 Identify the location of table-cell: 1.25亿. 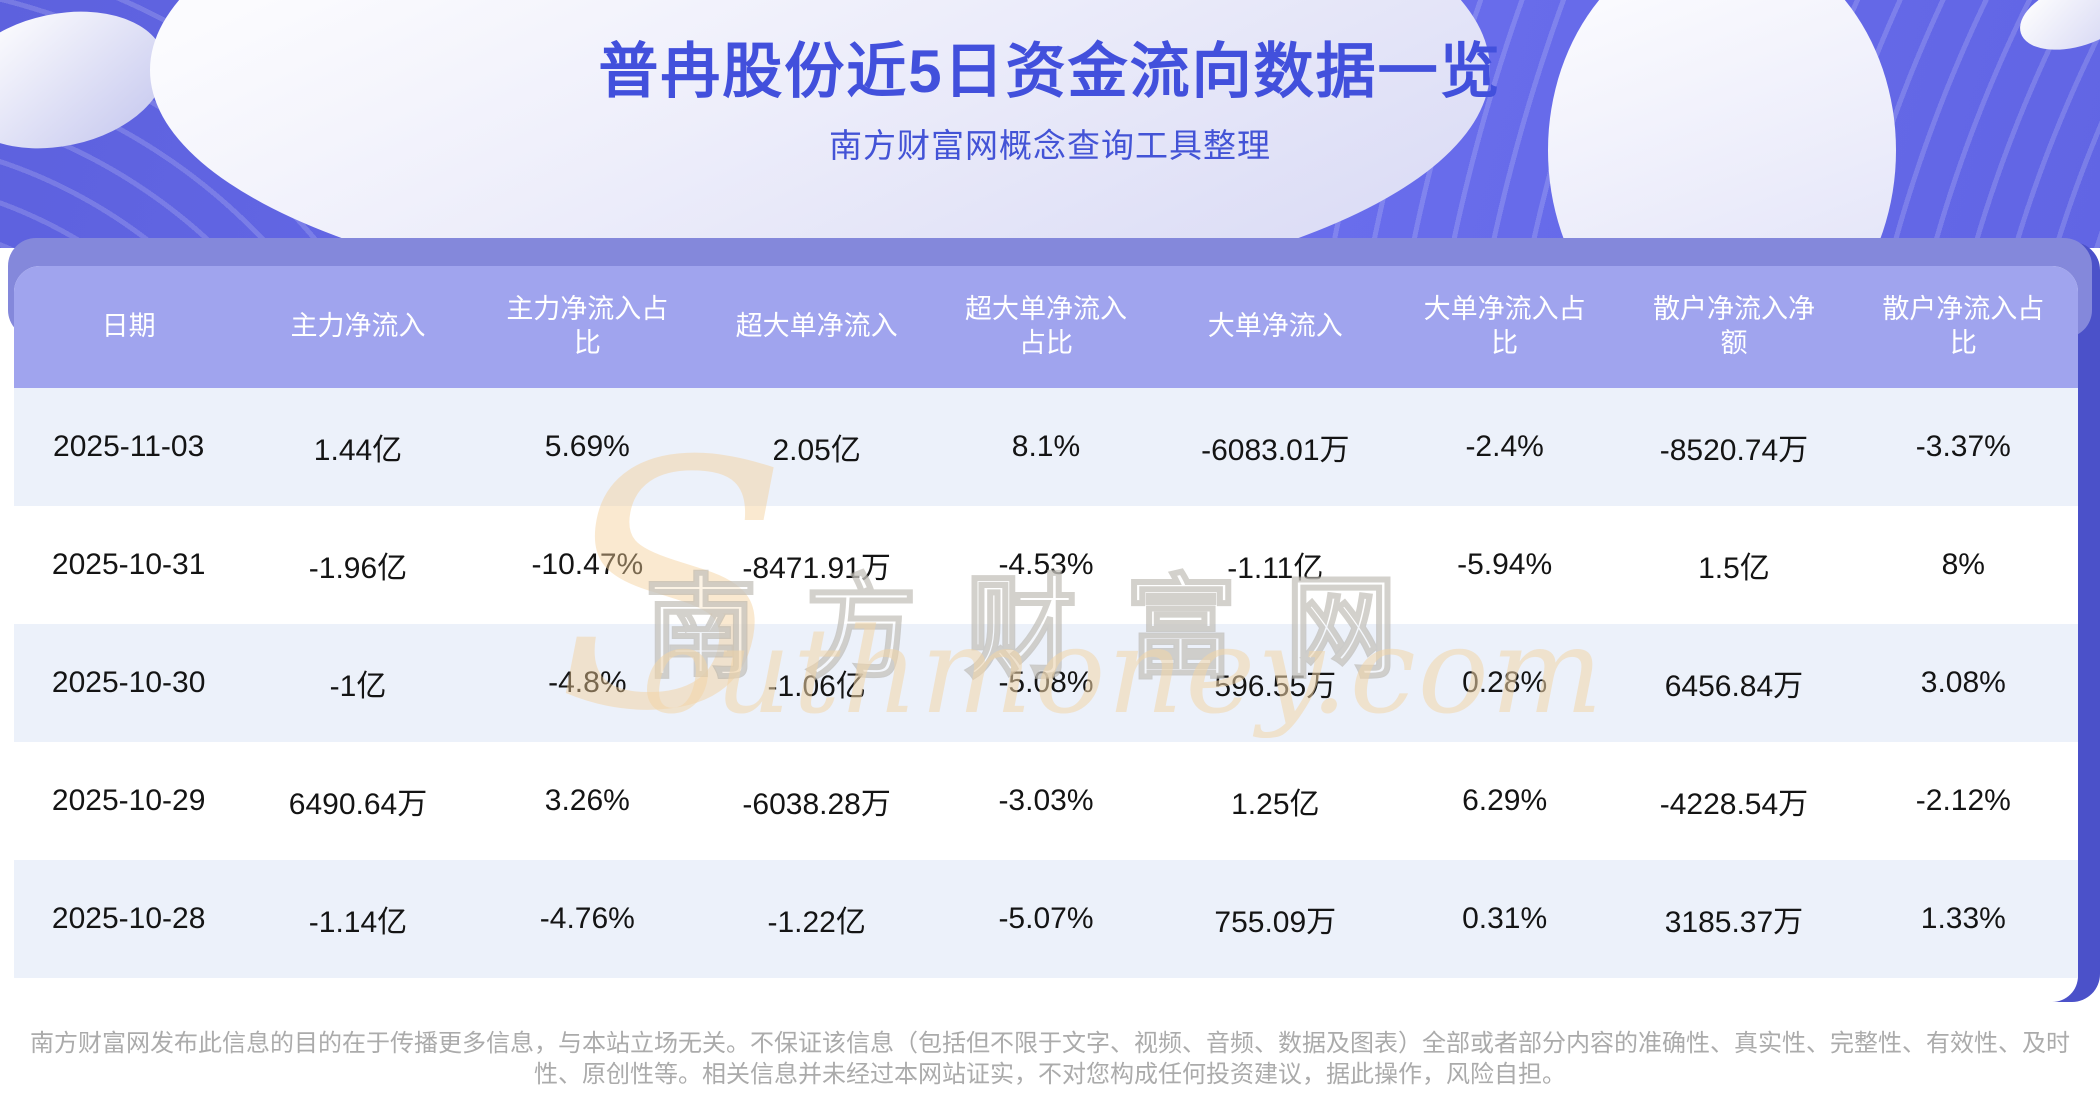
(1275, 804).